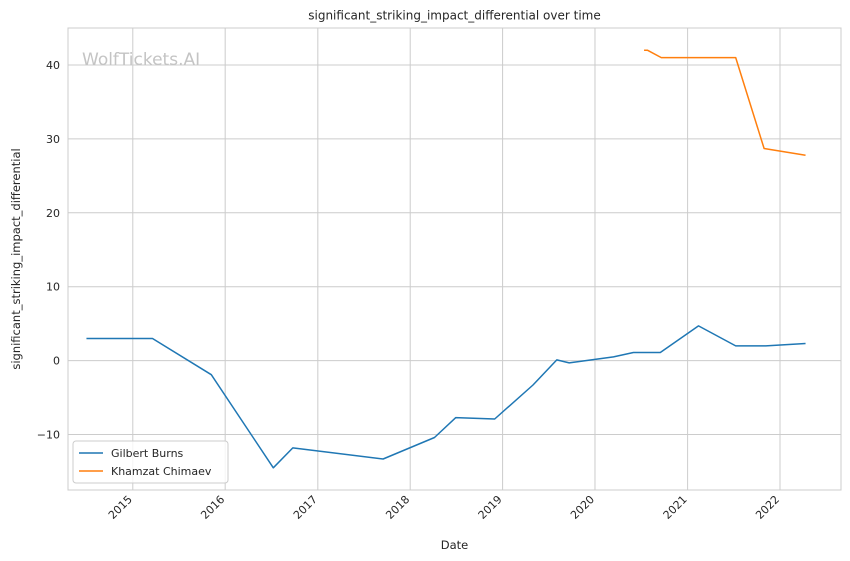 This screenshot has height=561, width=850. I want to click on y-tick-label: −10, so click(48, 435).